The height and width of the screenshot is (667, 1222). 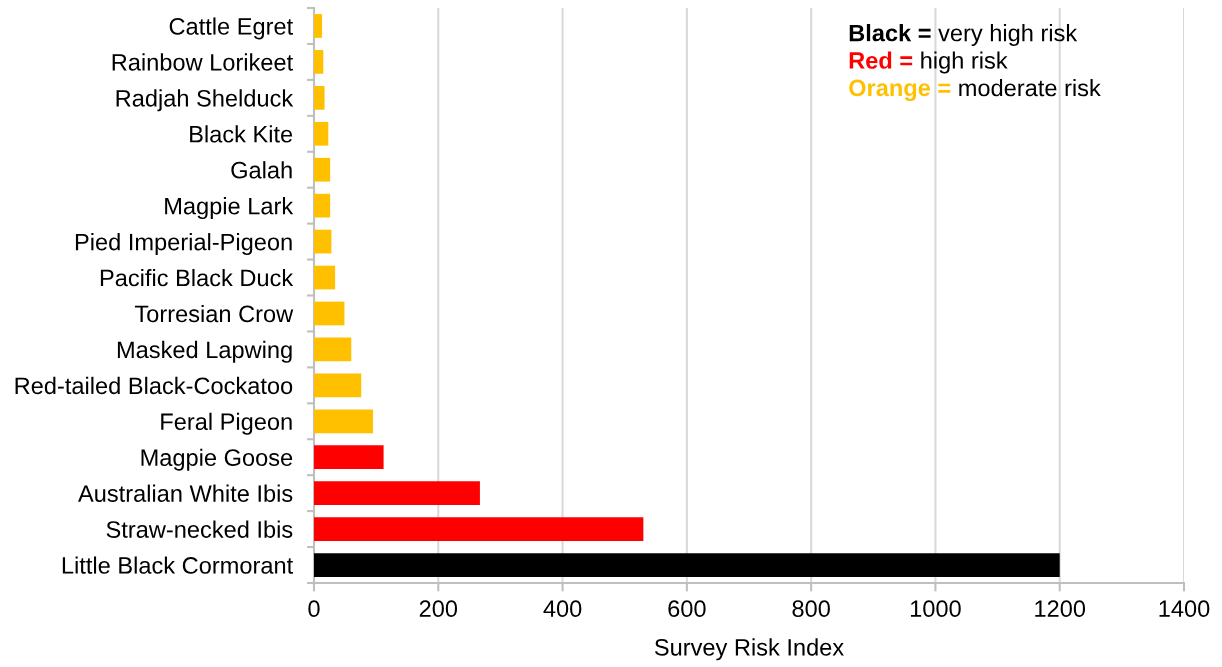 I want to click on y-tick-label: Australian White Ibis, so click(x=185, y=493).